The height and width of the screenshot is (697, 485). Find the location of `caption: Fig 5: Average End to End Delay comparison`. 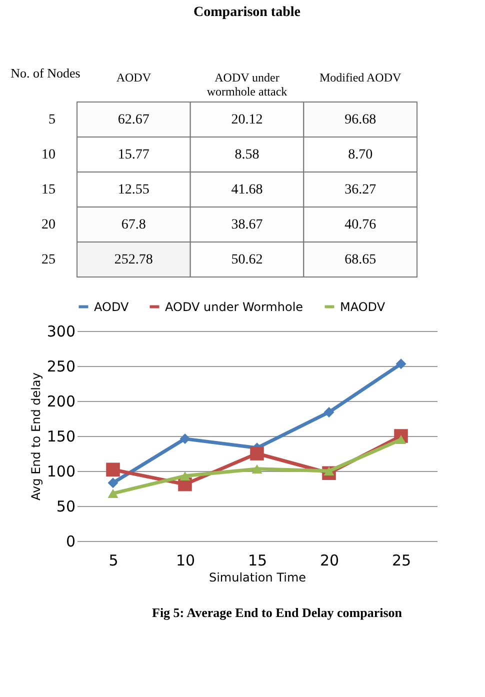

caption: Fig 5: Average End to End Delay comparison is located at coordinates (277, 612).